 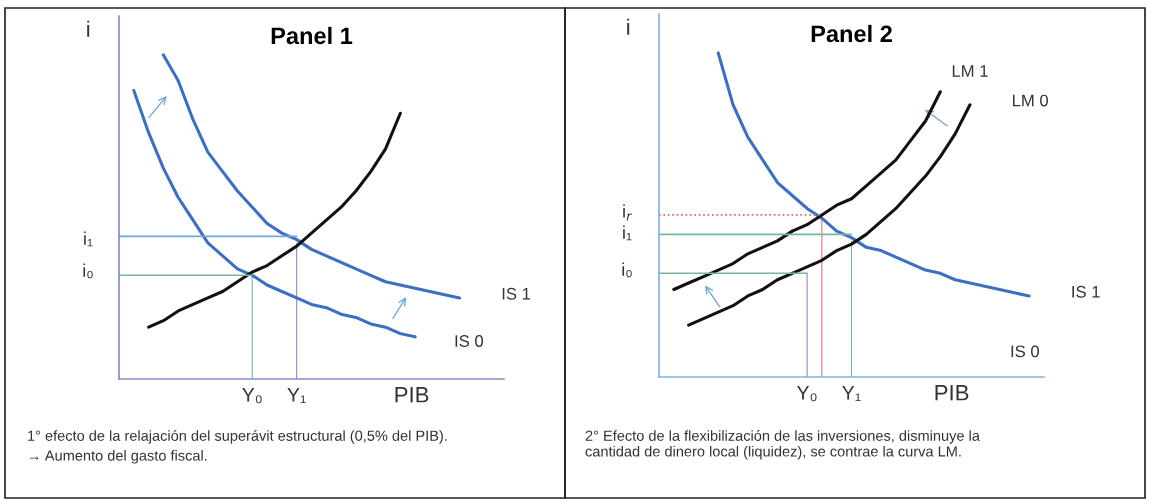 What do you see at coordinates (118, 457) in the screenshot?
I see `text: → Aumento del gasto fiscal.` at bounding box center [118, 457].